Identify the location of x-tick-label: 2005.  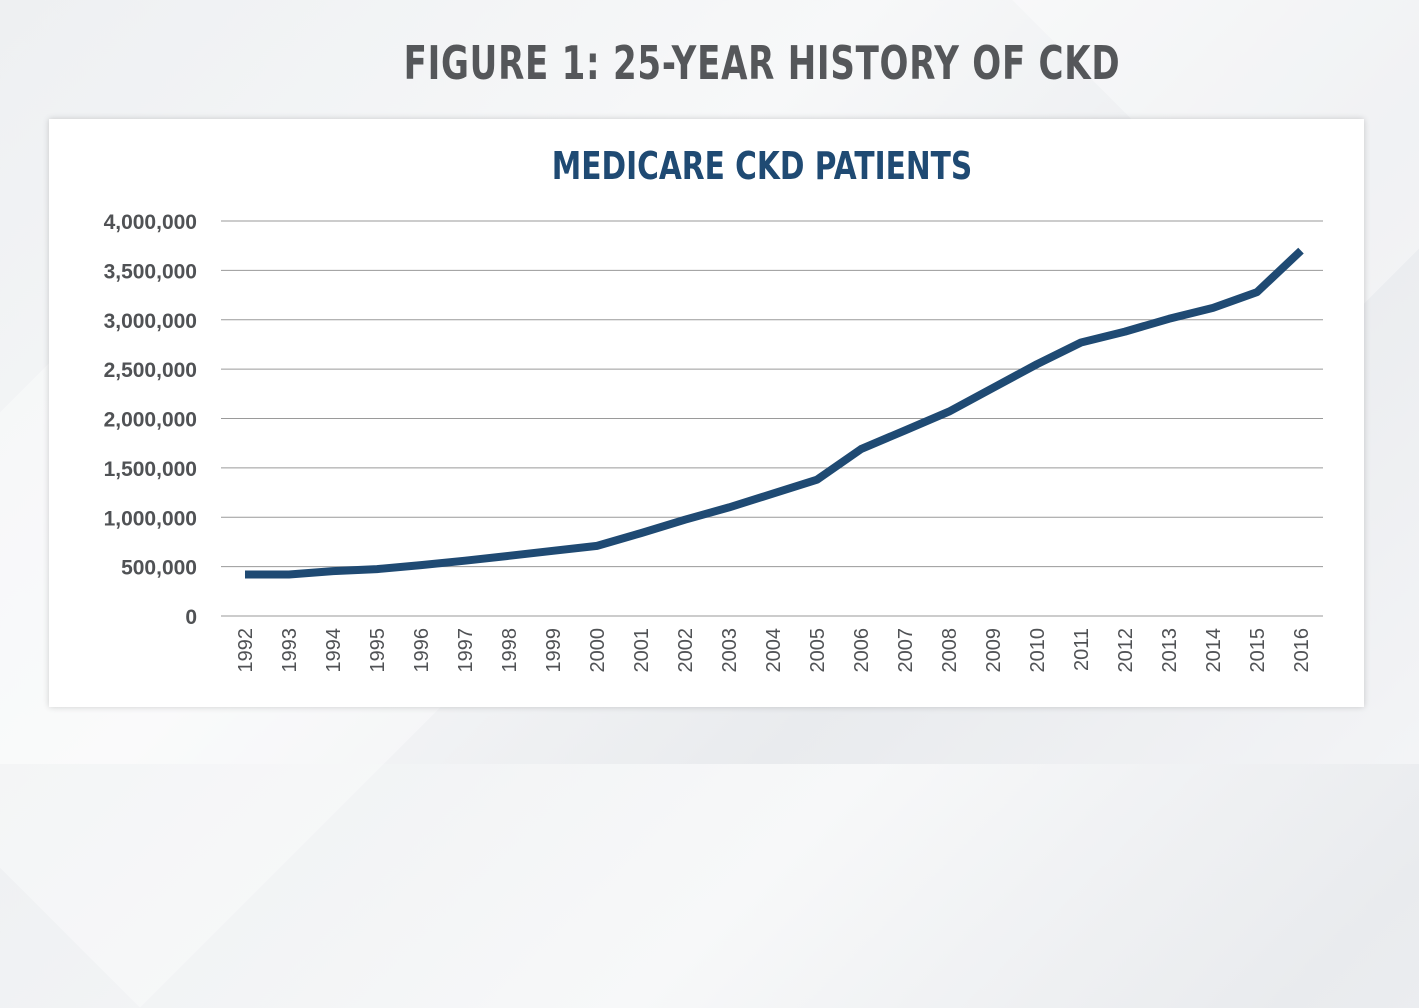
(818, 650).